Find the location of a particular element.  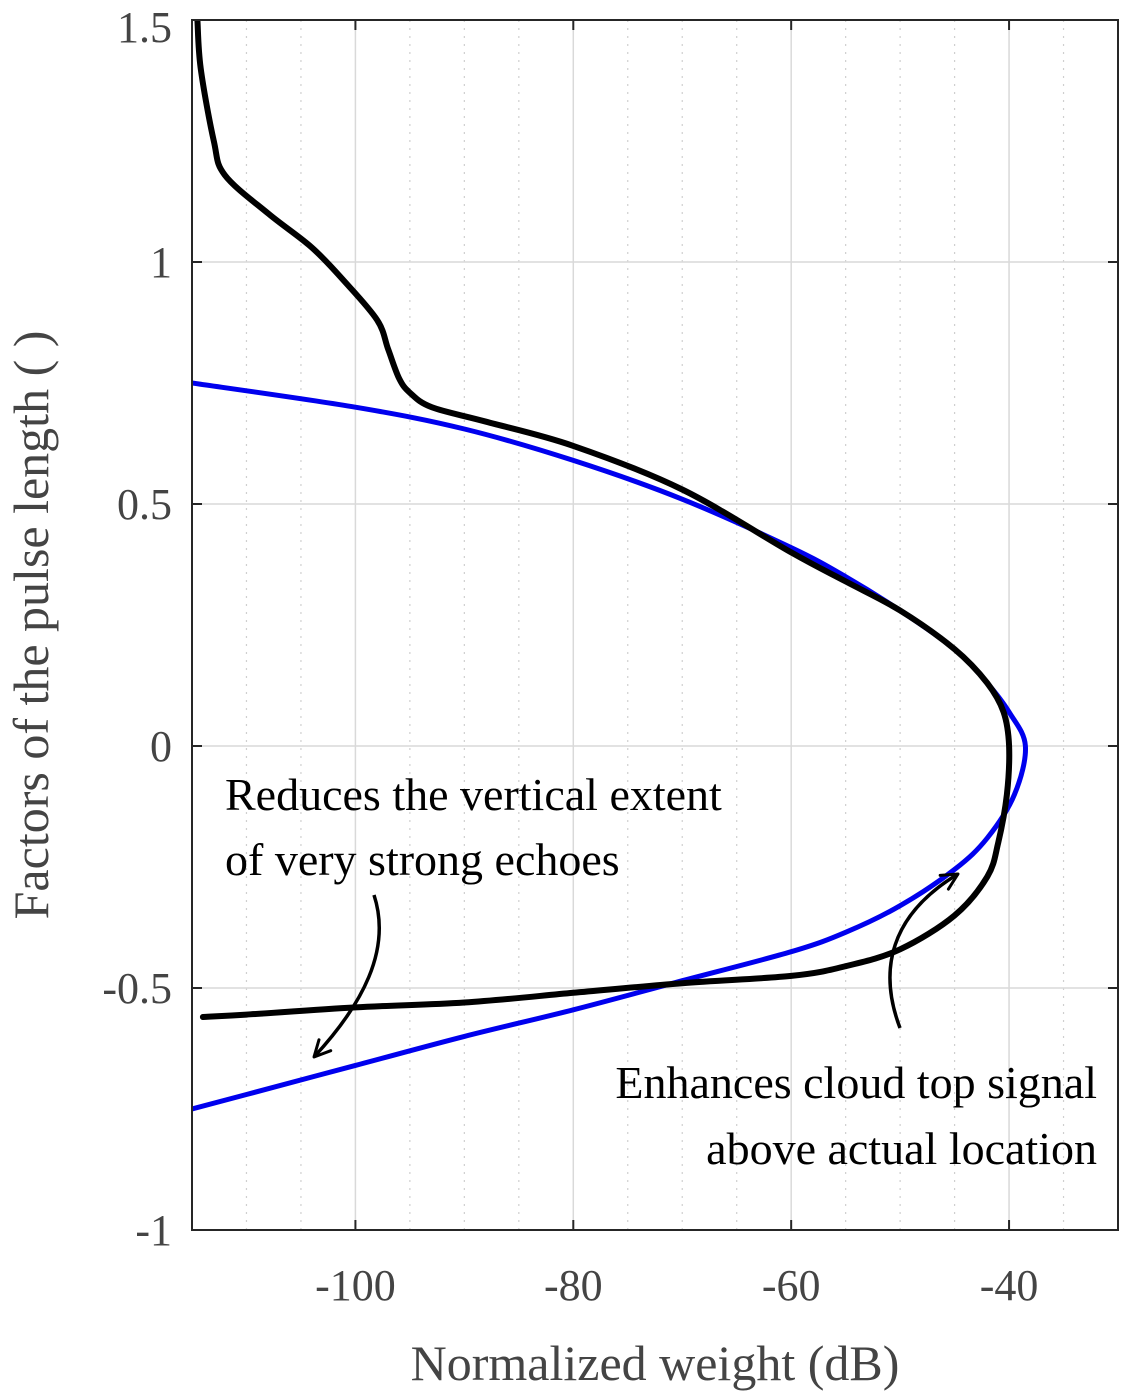

y-tick-labels: -1 -0.5 0 0.5 1 1.5 is located at coordinates (137, 629).